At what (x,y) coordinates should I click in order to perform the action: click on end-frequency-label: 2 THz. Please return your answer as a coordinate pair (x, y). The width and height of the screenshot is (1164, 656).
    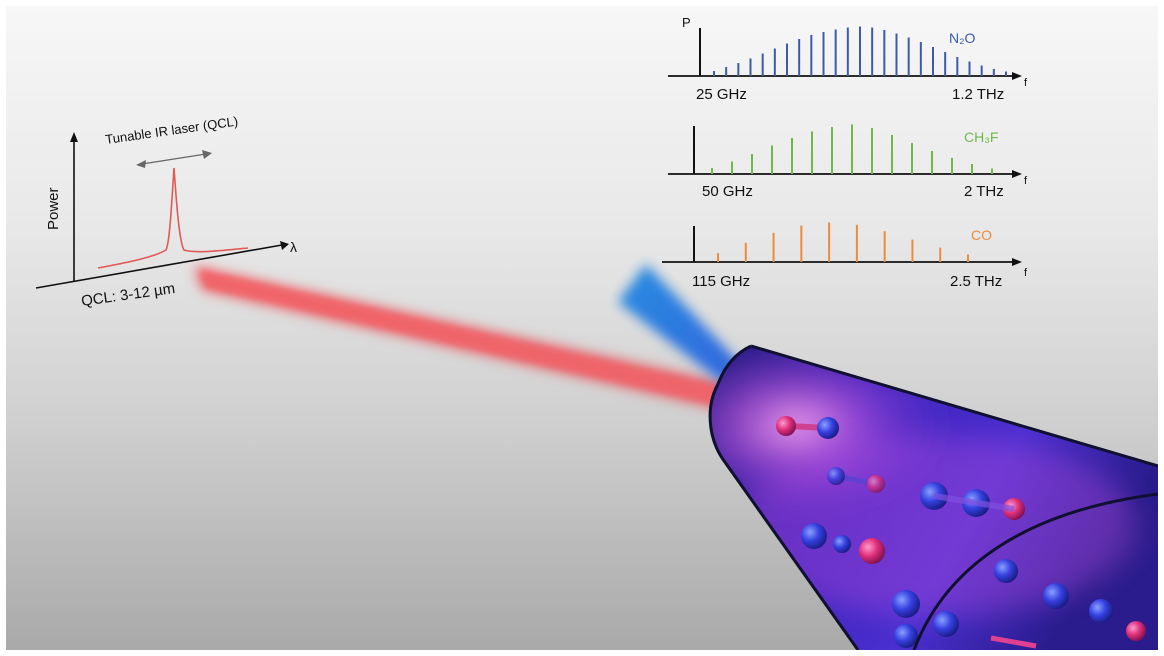
    Looking at the image, I should click on (984, 191).